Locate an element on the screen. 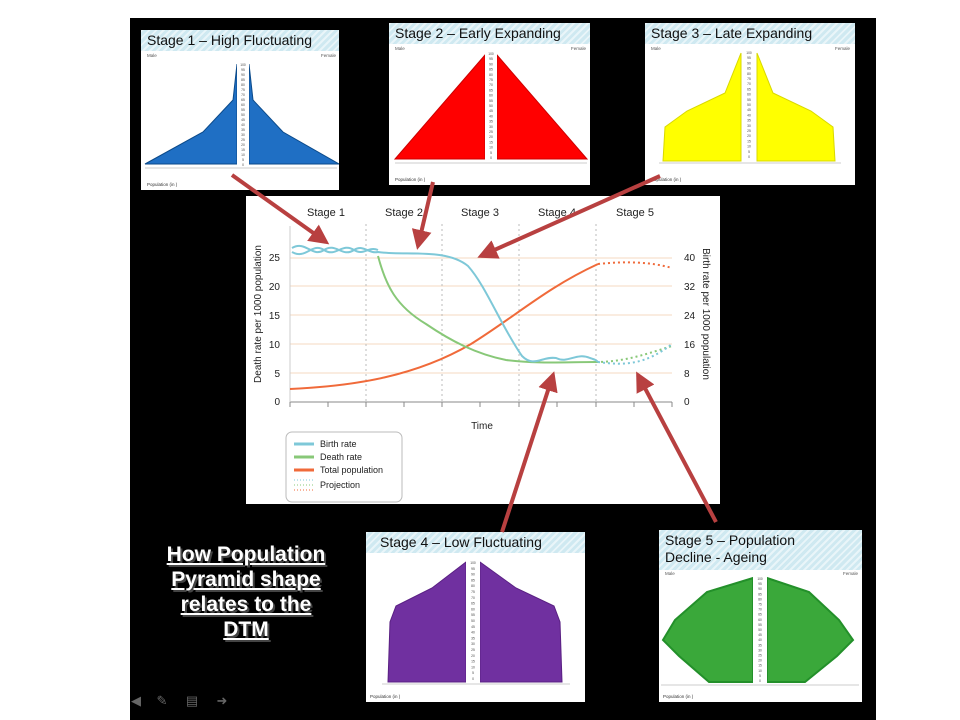 This screenshot has width=960, height=720. x-axis-label: Time is located at coordinates (482, 426).